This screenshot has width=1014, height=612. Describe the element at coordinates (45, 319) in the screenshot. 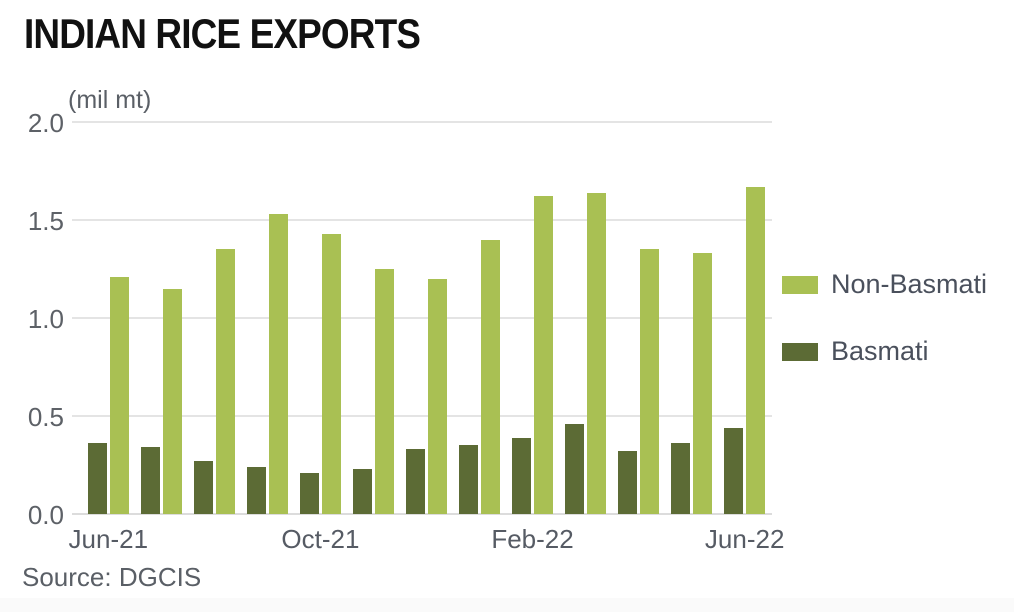

I see `ytick-1.0: 1.0` at that location.